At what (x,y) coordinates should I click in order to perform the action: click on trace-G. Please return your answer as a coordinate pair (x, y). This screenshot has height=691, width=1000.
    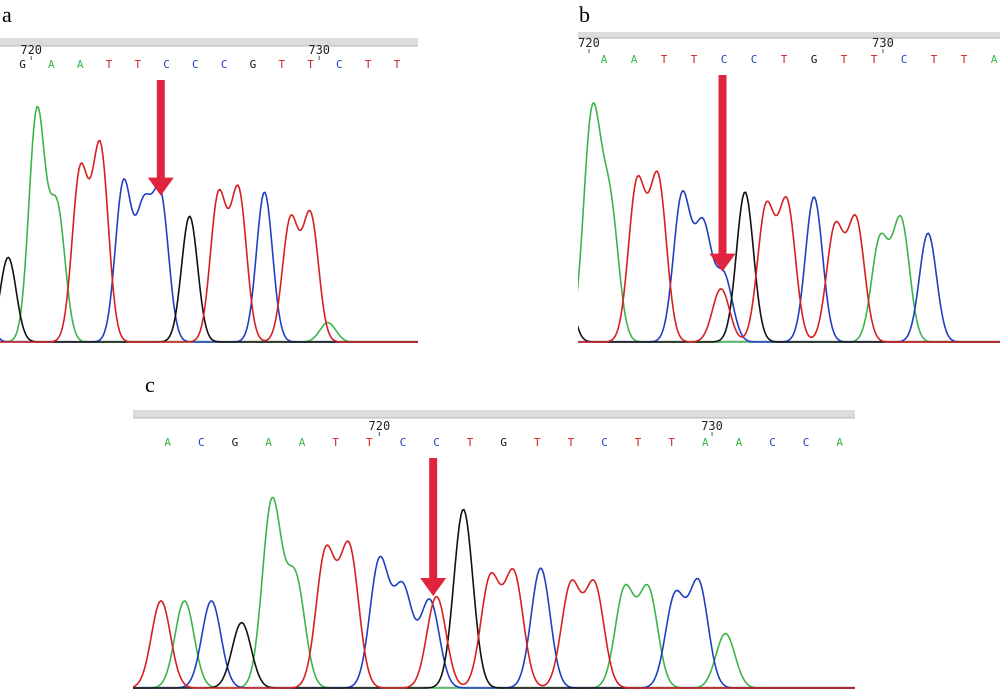
    Looking at the image, I should click on (789, 267).